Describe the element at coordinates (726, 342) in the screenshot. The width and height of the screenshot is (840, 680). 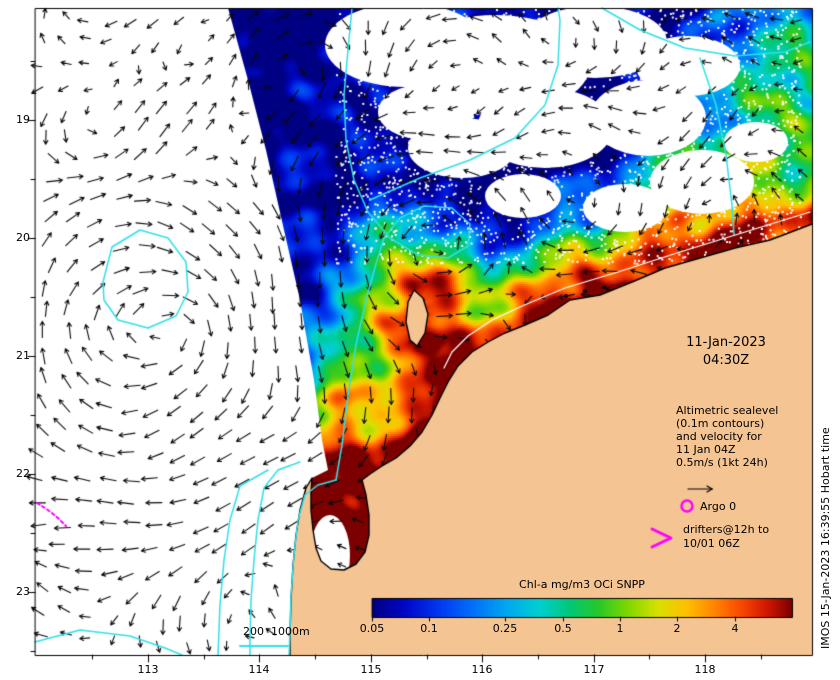
I see `map-datetime-date: 11-Jan-2023` at that location.